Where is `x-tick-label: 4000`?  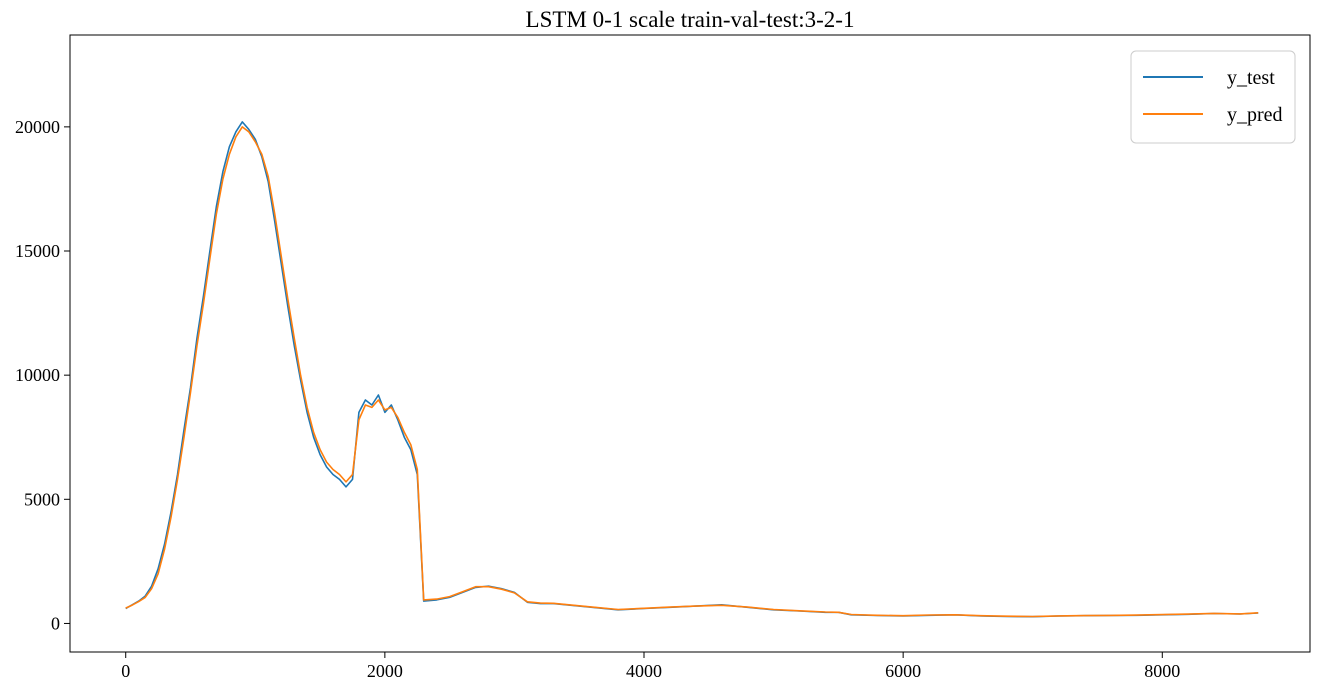 x-tick-label: 4000 is located at coordinates (644, 671).